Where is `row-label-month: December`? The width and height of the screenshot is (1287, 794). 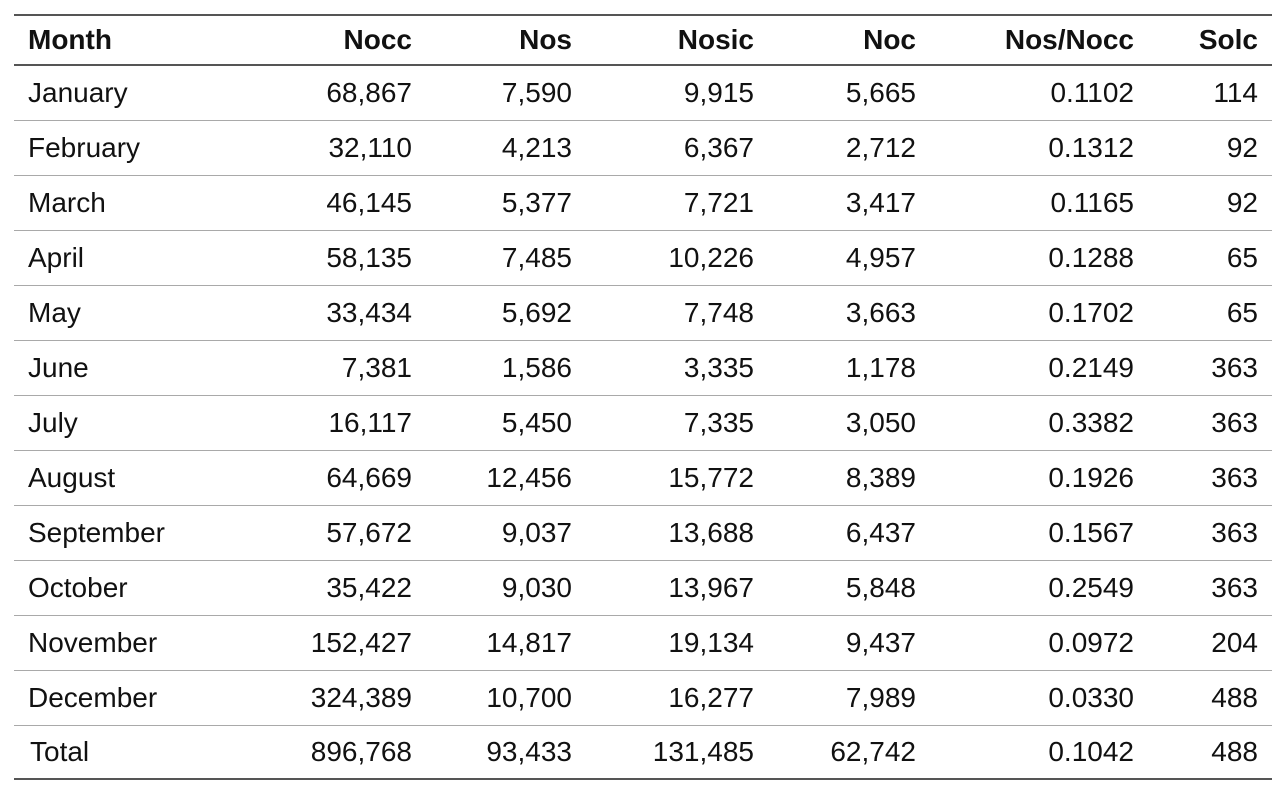 row-label-month: December is located at coordinates (93, 697).